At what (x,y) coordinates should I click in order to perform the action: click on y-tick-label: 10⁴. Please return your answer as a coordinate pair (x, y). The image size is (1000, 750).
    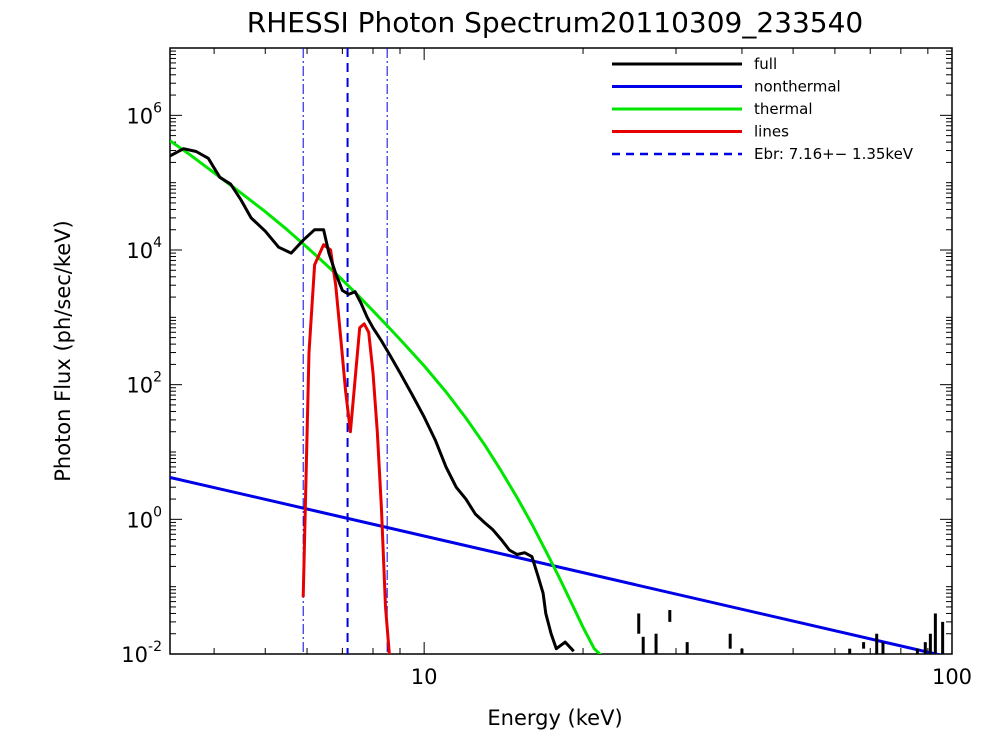
    Looking at the image, I should click on (144, 249).